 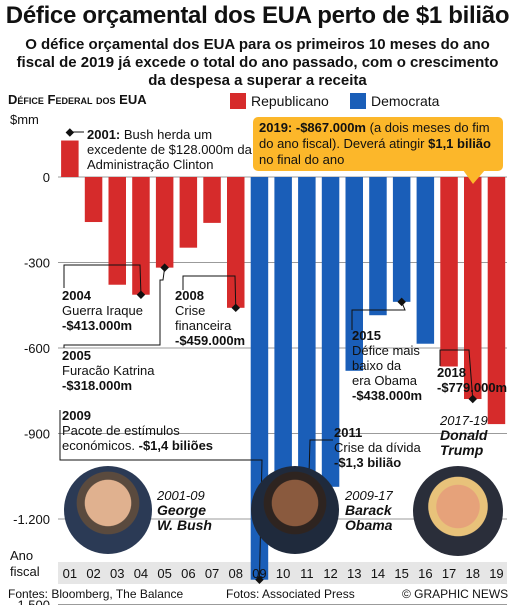 What do you see at coordinates (473, 573) in the screenshot?
I see `x-tick-label-18: 18` at bounding box center [473, 573].